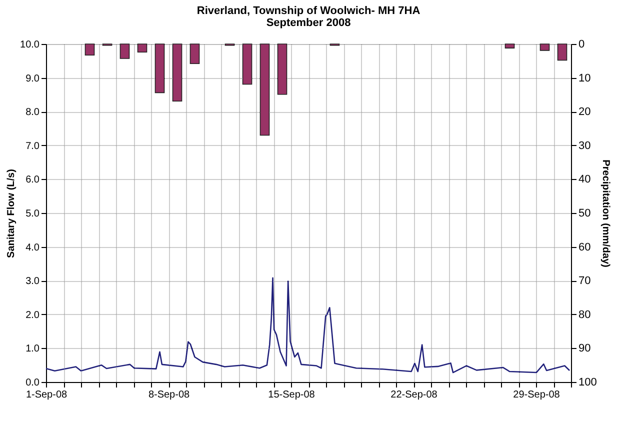 The image size is (626, 430). I want to click on y-tick-label: 3.0, so click(33, 282).